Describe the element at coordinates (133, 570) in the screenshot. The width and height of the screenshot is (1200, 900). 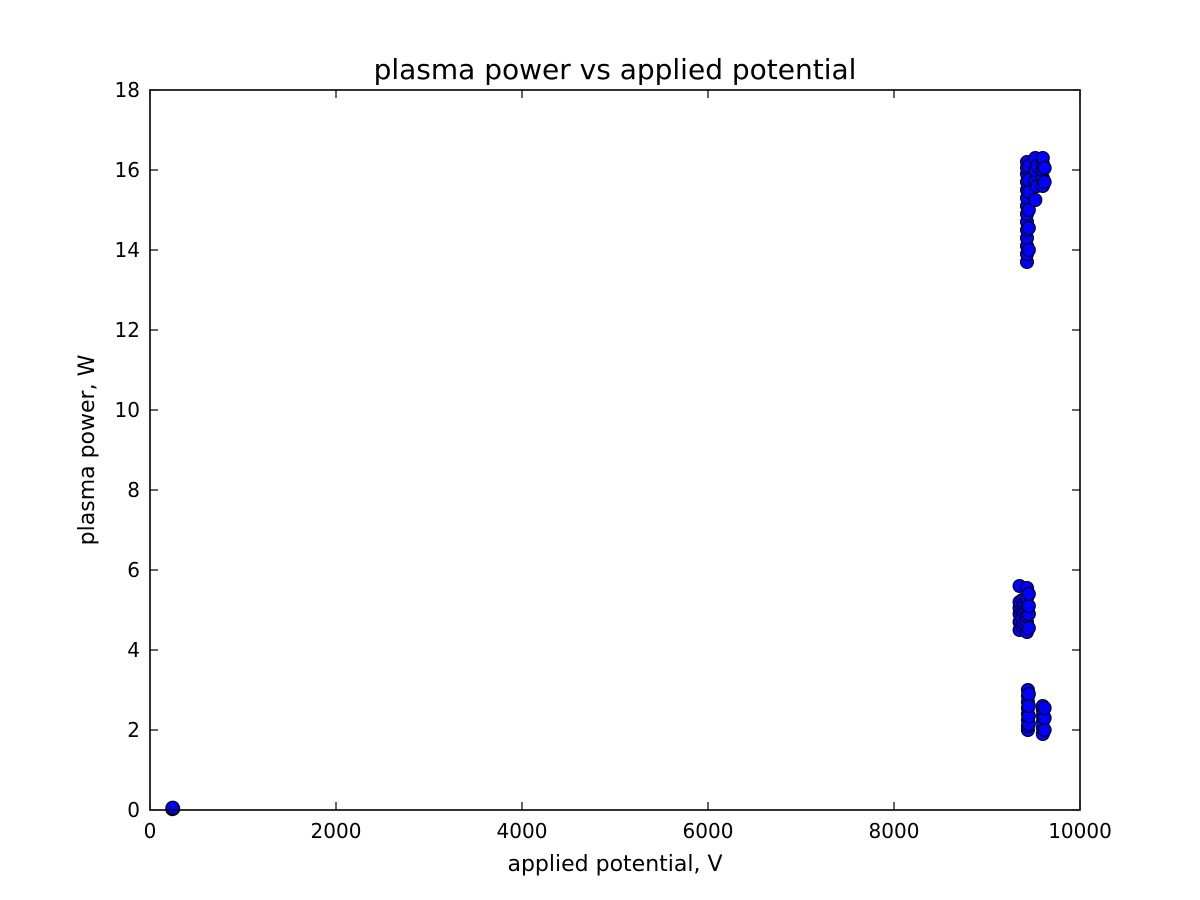
I see `y-tick-label: 6` at that location.